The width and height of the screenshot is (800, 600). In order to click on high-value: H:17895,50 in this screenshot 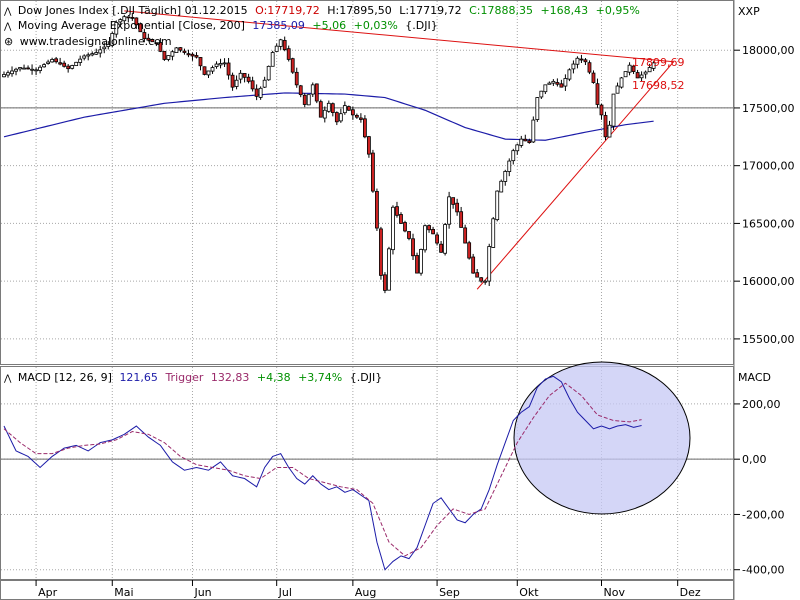, I will do `click(359, 10)`.